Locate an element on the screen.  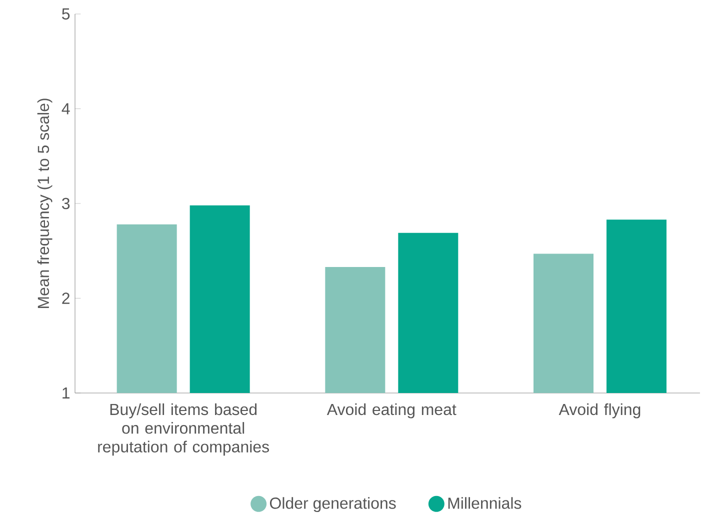
y-tick-label: 5 is located at coordinates (66, 14).